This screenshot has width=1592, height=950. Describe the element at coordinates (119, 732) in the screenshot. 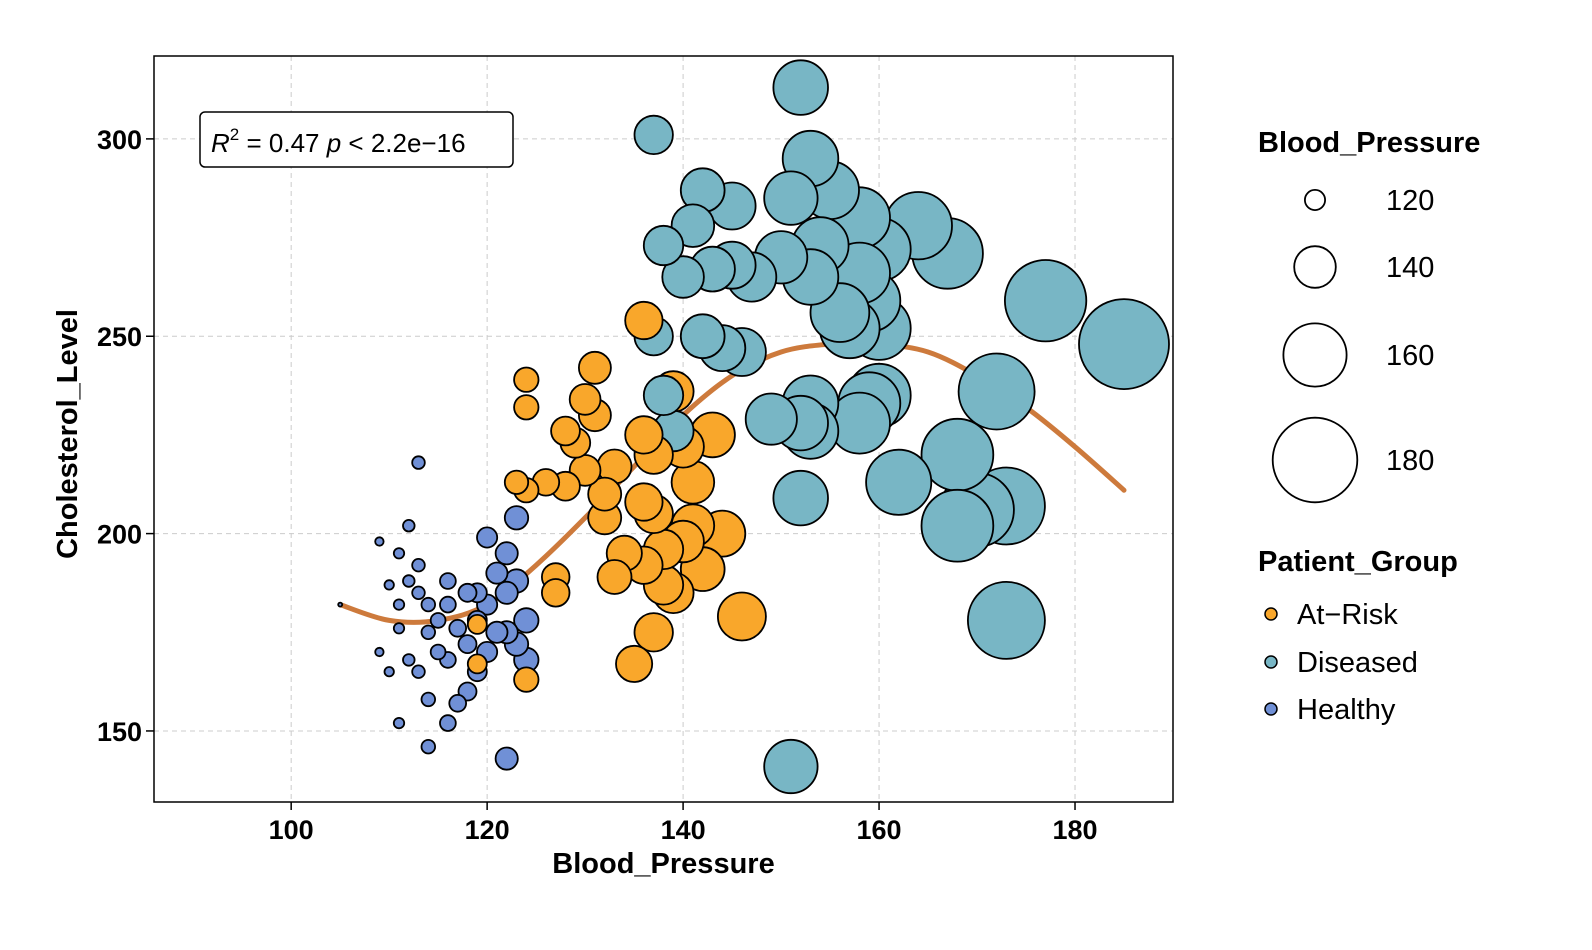

I see `y-tick-label: 150` at that location.